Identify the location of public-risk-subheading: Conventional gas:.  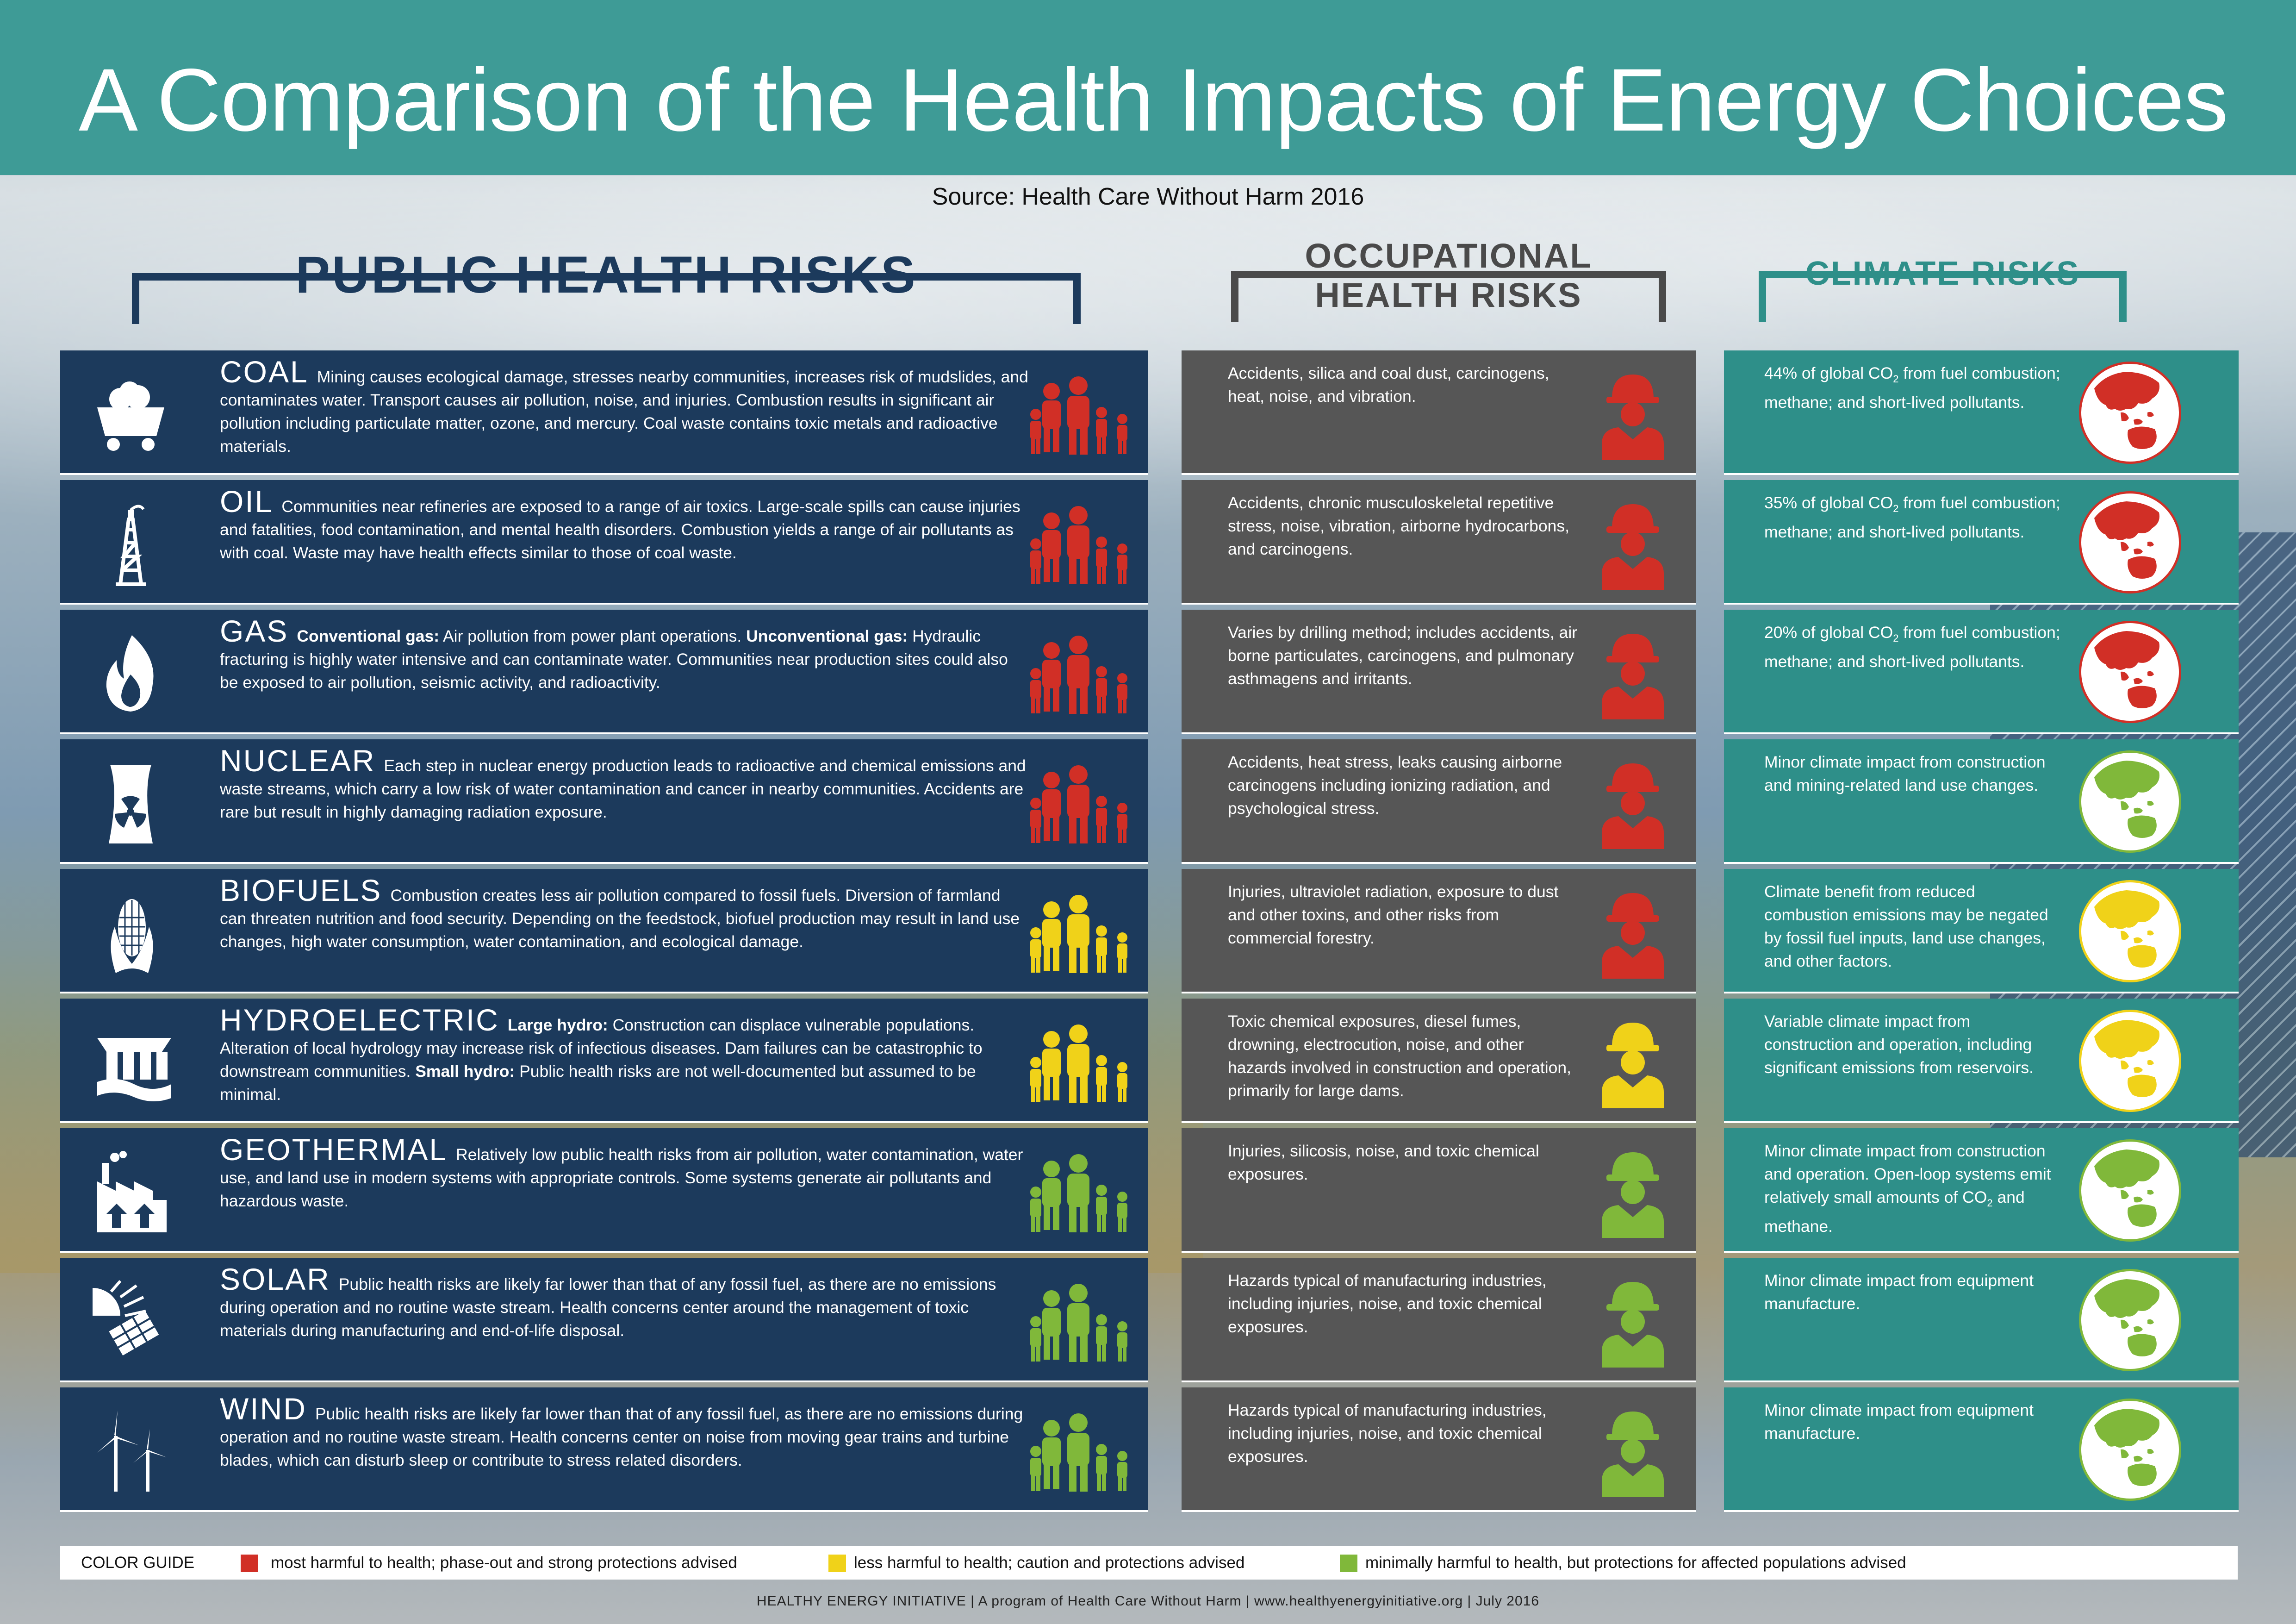
(368, 636).